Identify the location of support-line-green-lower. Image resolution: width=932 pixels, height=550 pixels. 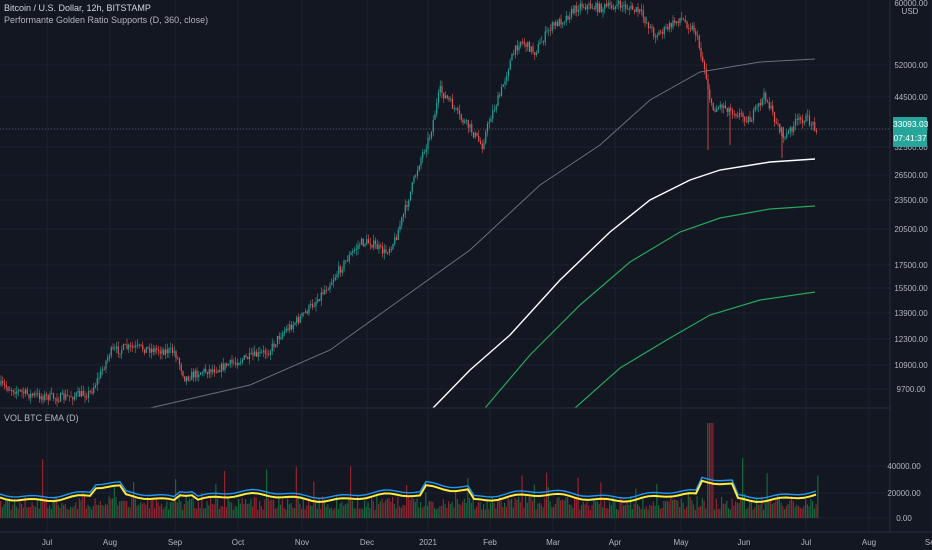
(695, 350).